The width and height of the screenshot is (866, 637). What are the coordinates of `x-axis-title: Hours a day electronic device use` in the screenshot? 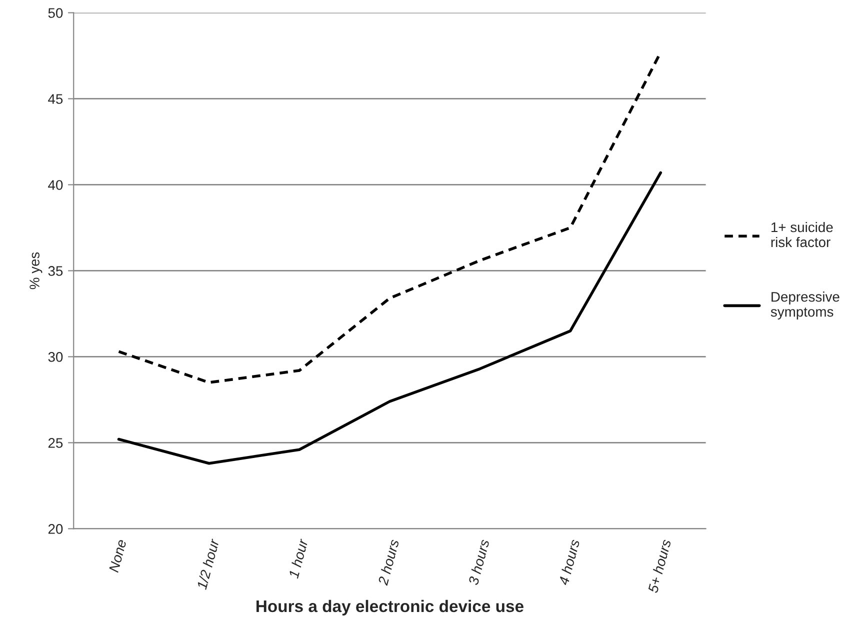 It's located at (390, 608).